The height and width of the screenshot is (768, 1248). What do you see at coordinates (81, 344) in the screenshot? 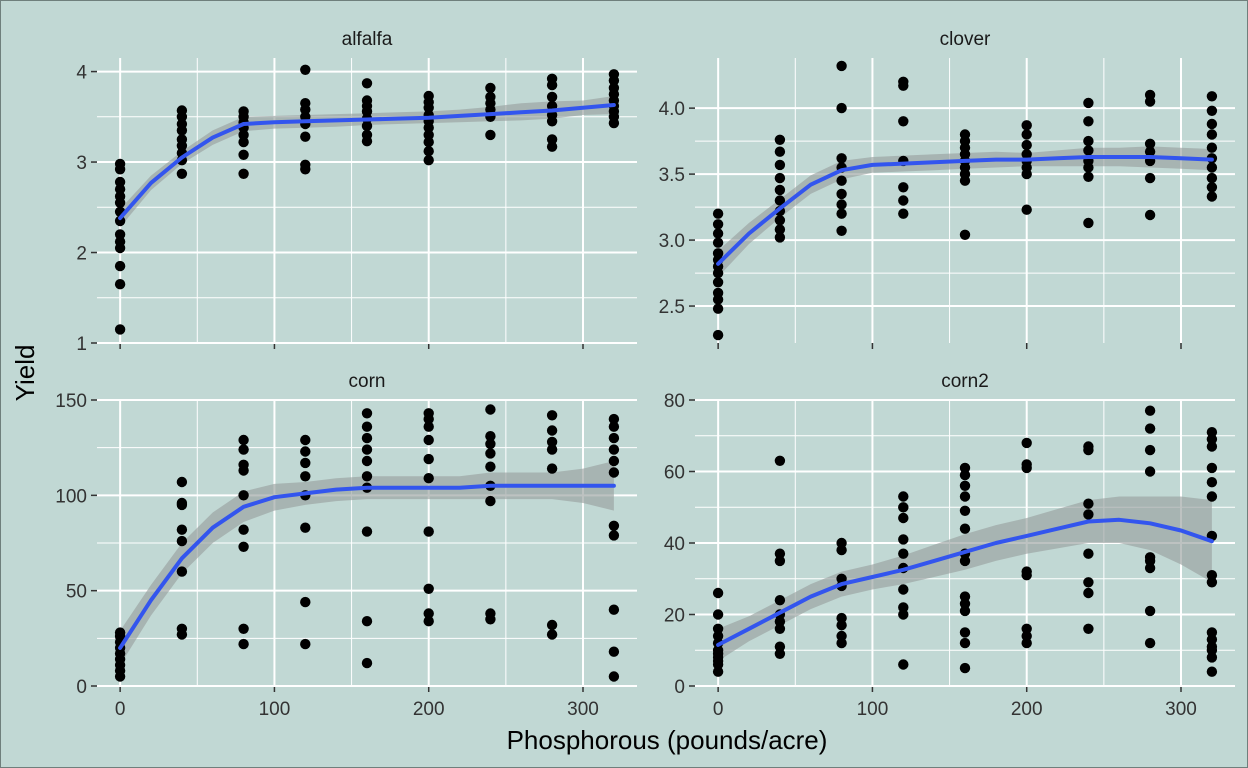
I see `y-tick-label: 1` at bounding box center [81, 344].